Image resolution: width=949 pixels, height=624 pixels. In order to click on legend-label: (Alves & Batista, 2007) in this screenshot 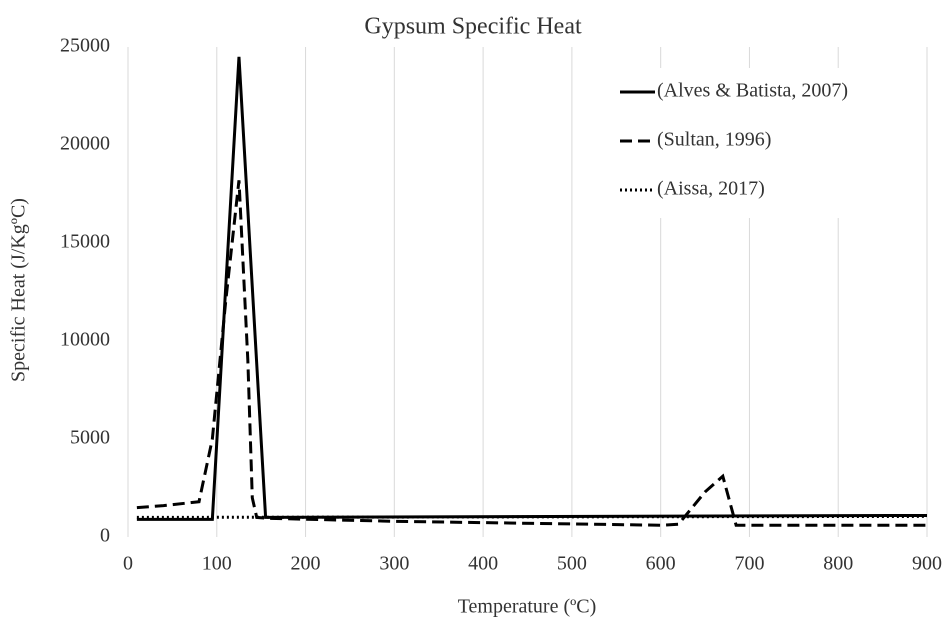, I will do `click(752, 91)`.